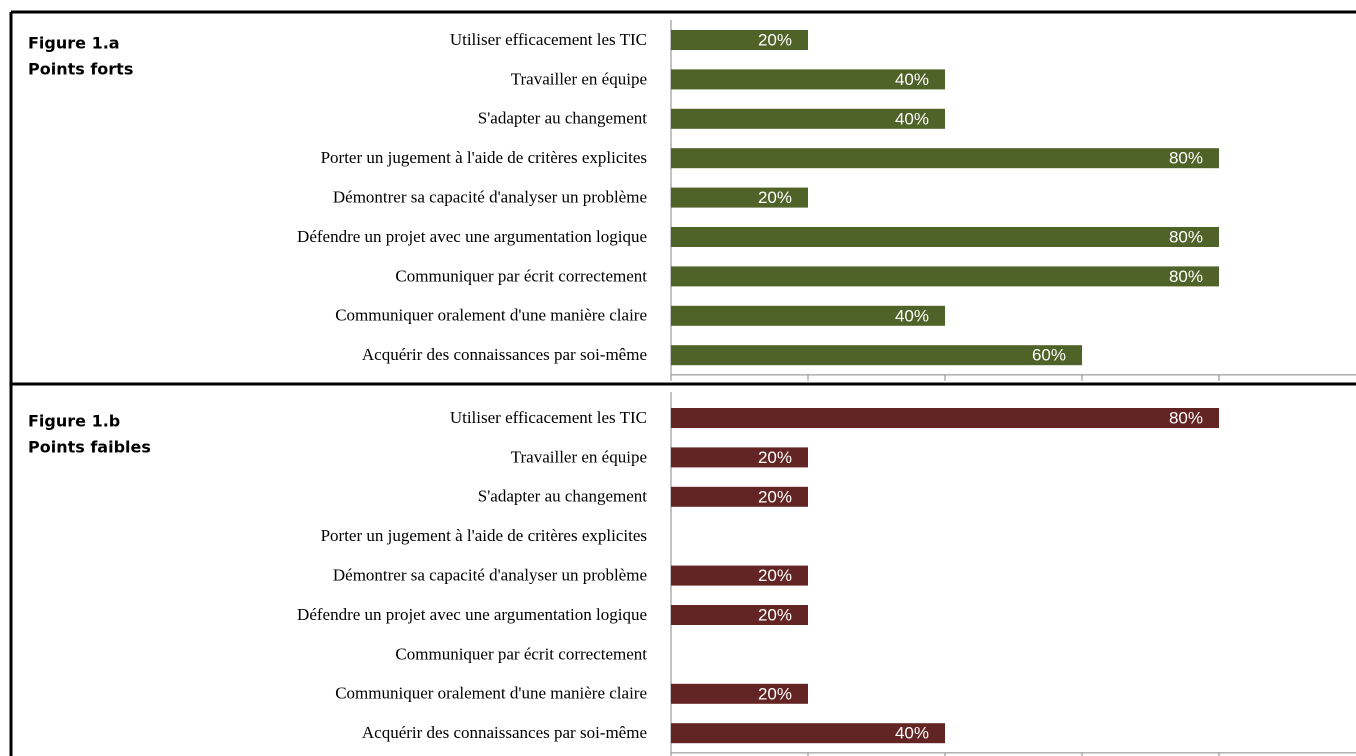 This screenshot has height=756, width=1356. I want to click on chart-title: Figure 1.b, so click(74, 421).